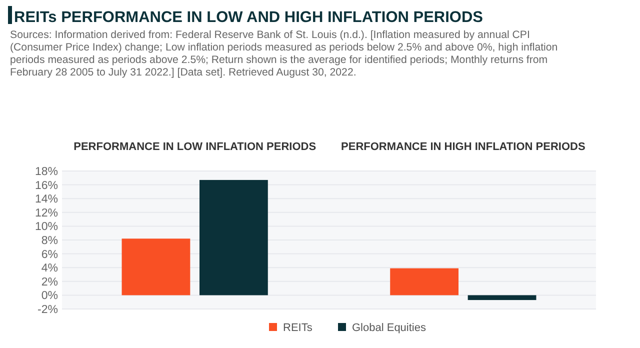 Image resolution: width=640 pixels, height=348 pixels. I want to click on y-tick-label: 4%, so click(49, 268).